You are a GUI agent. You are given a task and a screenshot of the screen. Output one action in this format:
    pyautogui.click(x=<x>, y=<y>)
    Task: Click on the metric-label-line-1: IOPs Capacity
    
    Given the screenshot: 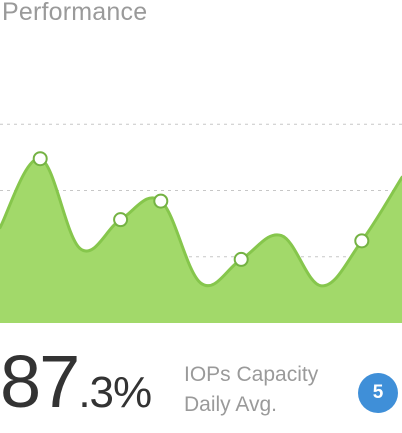 What is the action you would take?
    pyautogui.click(x=251, y=374)
    